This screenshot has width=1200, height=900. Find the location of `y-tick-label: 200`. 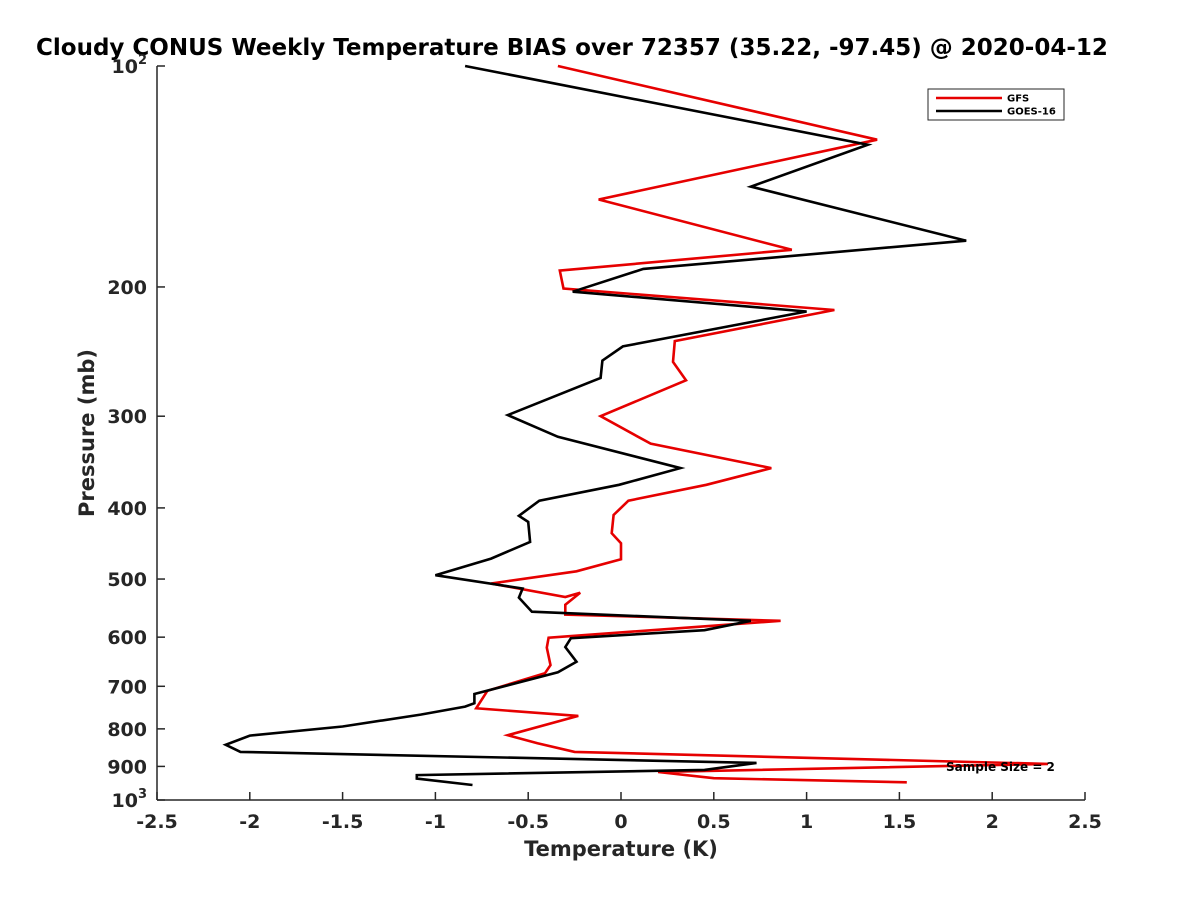

y-tick-label: 200 is located at coordinates (127, 288).